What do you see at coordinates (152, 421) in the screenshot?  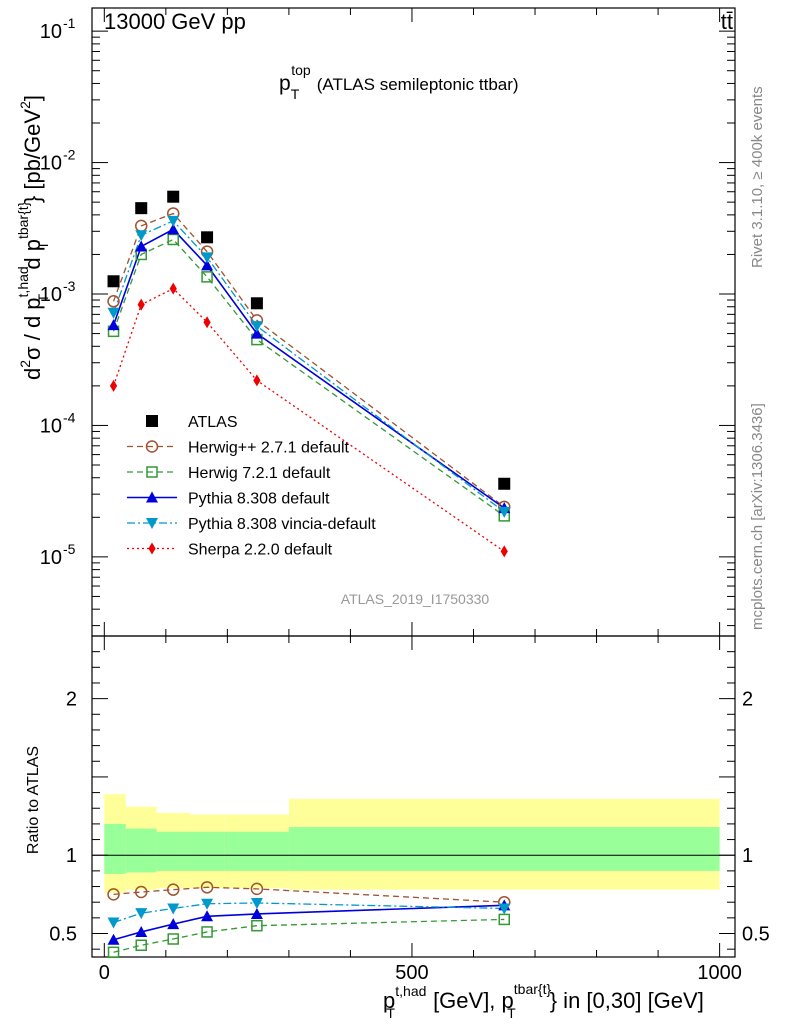 I see `legend-marker-atlas` at bounding box center [152, 421].